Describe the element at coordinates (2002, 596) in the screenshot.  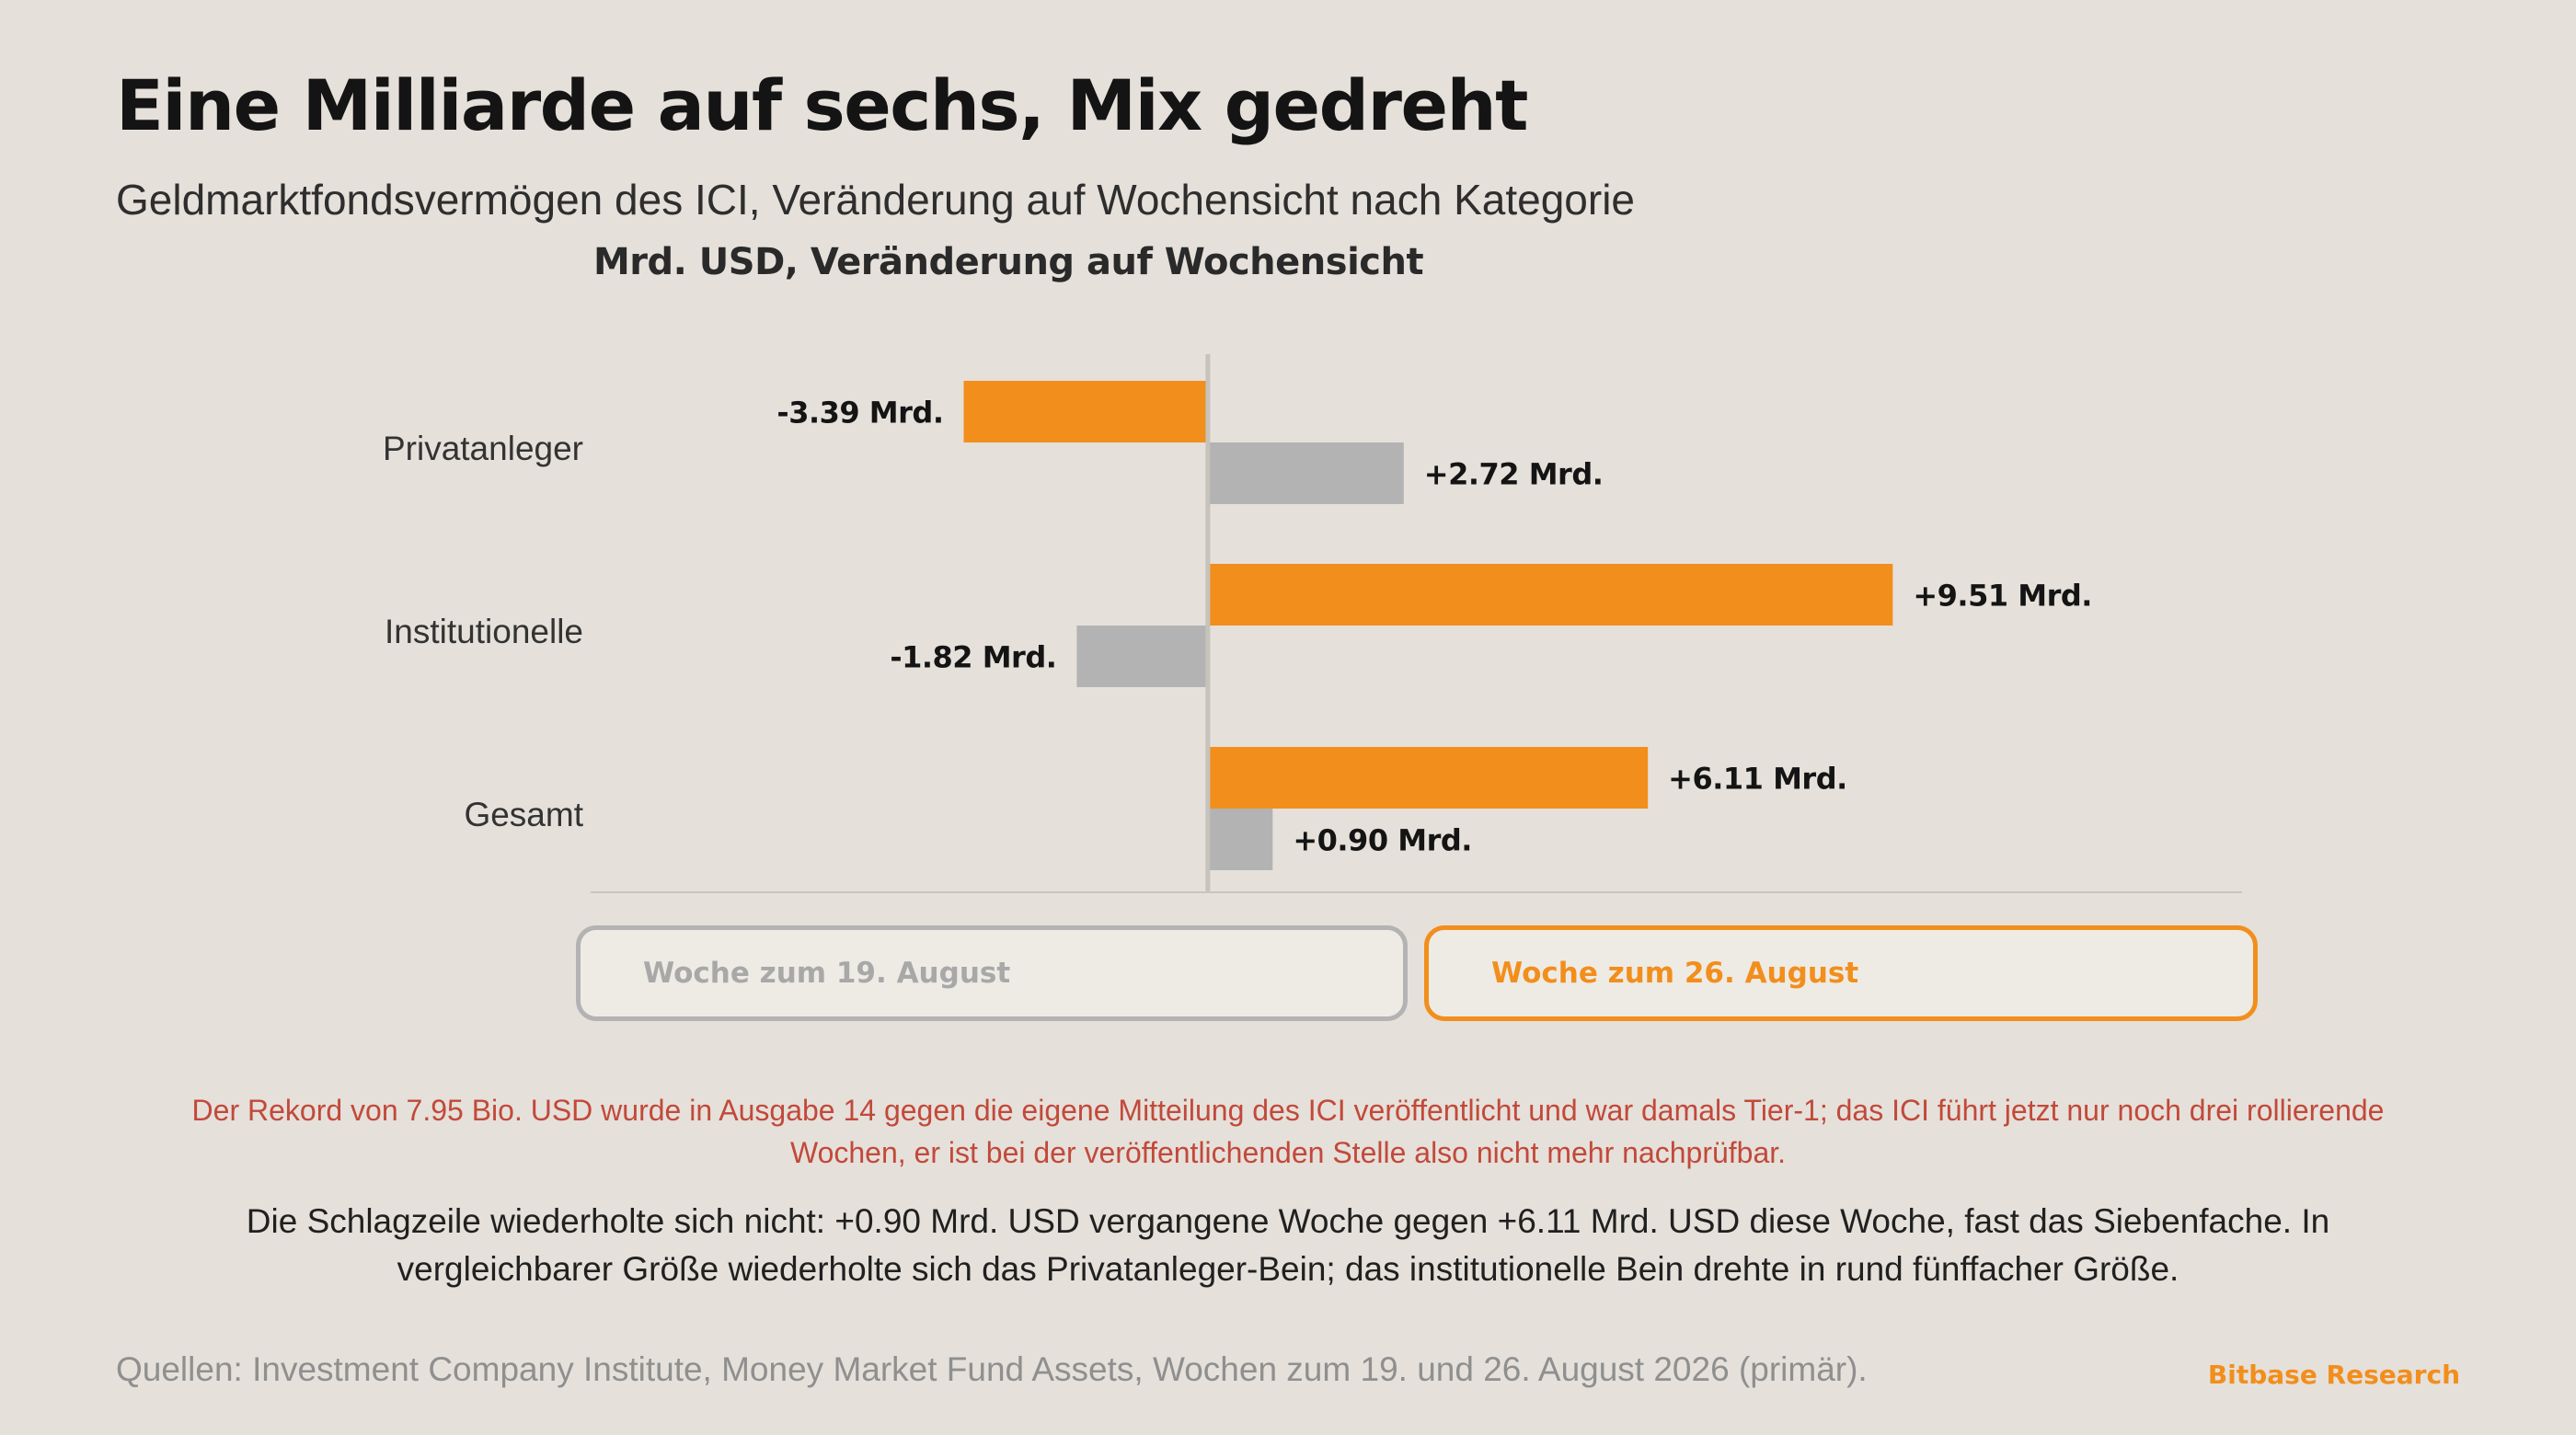
I see `data-label-institutionelle-series-1: +9.51 Mrd.` at that location.